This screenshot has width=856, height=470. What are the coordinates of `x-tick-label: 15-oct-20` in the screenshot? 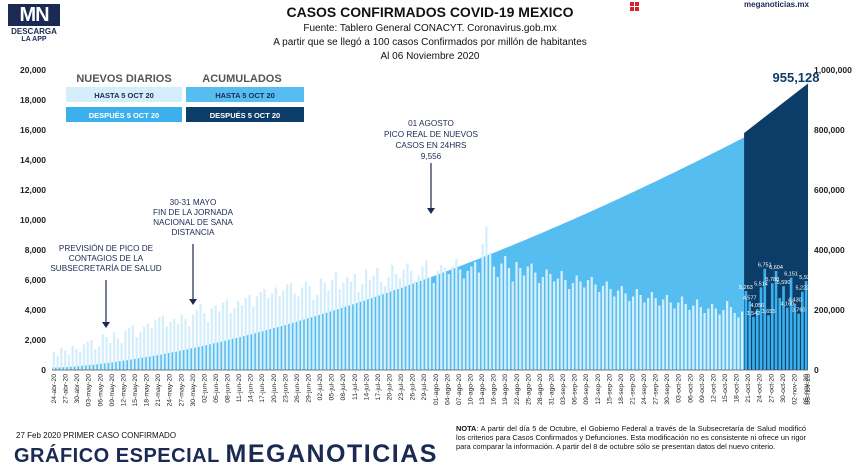 It's located at (725, 388).